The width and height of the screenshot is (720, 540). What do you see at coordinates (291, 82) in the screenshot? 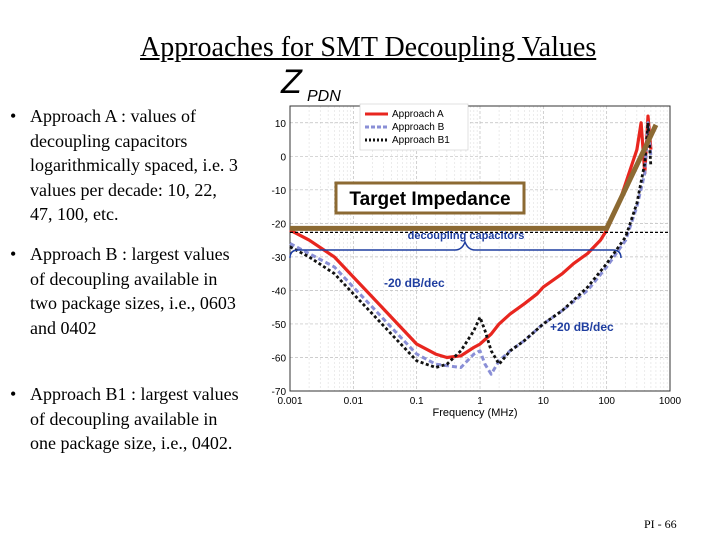
I see `chart-title-main: Z` at bounding box center [291, 82].